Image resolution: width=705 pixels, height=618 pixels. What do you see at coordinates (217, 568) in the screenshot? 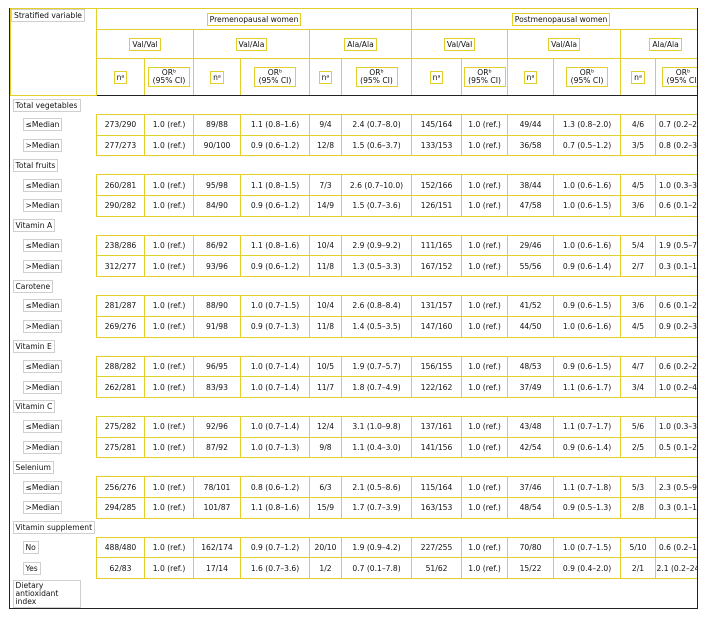
I see `n-cell: 17/14` at bounding box center [217, 568].